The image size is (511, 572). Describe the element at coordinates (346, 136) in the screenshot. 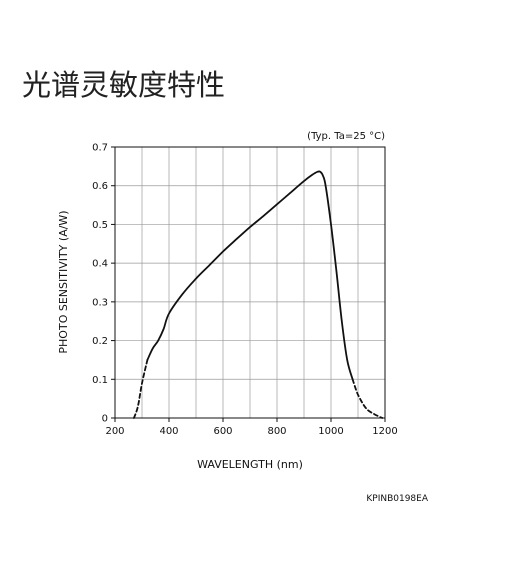

I see `measurement-condition-note: (Typ. Ta=25 °C)` at that location.